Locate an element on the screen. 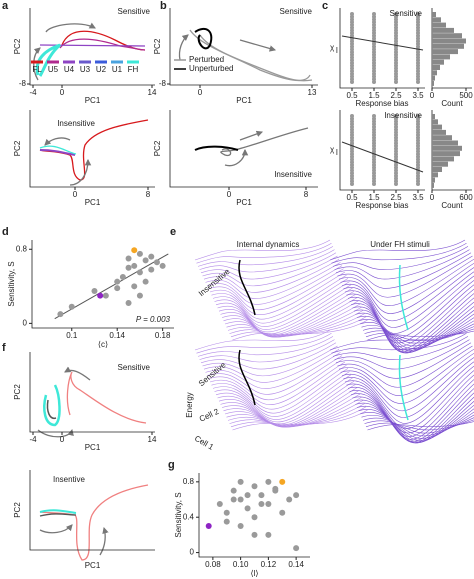 The height and width of the screenshot is (579, 474). legend-label: FH is located at coordinates (133, 69).